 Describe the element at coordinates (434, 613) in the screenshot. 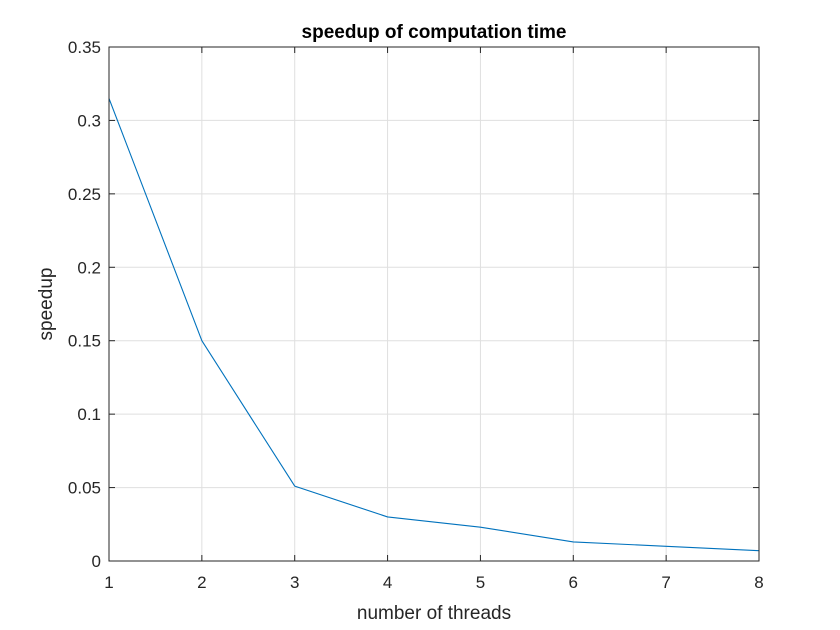

I see `x-axis-label: number of threads` at that location.